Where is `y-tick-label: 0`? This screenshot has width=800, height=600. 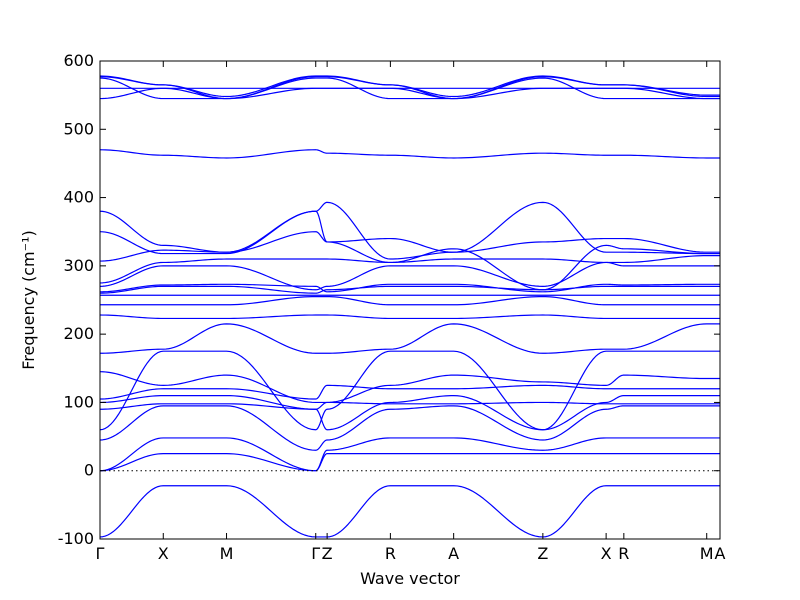
y-tick-label: 0 is located at coordinates (89, 470).